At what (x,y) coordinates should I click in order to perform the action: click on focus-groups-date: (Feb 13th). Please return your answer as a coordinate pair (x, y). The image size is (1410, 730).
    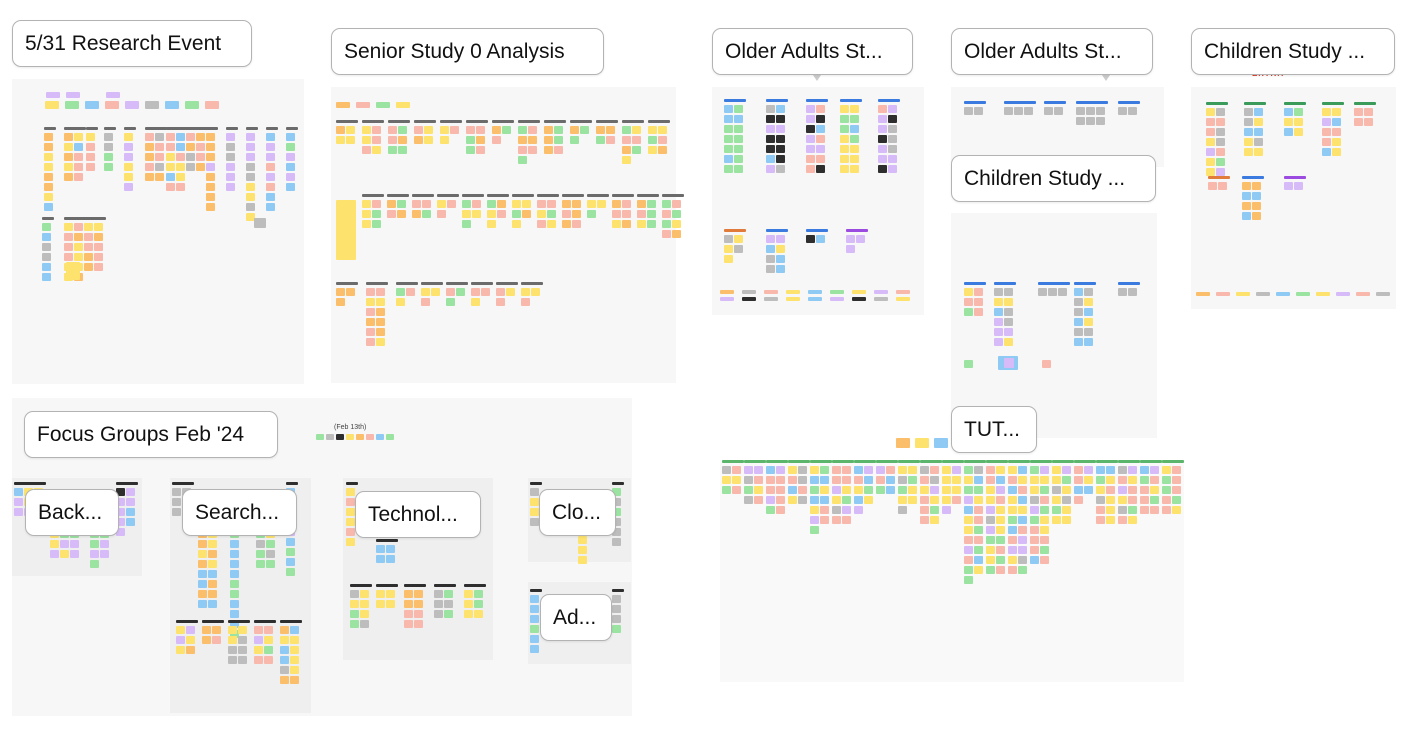
    Looking at the image, I should click on (350, 427).